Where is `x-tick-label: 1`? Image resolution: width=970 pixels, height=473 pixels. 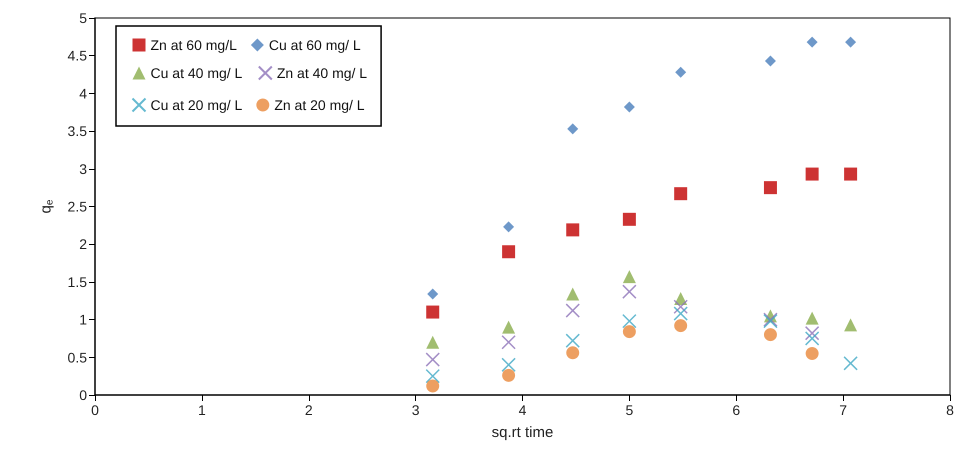 x-tick-label: 1 is located at coordinates (202, 410).